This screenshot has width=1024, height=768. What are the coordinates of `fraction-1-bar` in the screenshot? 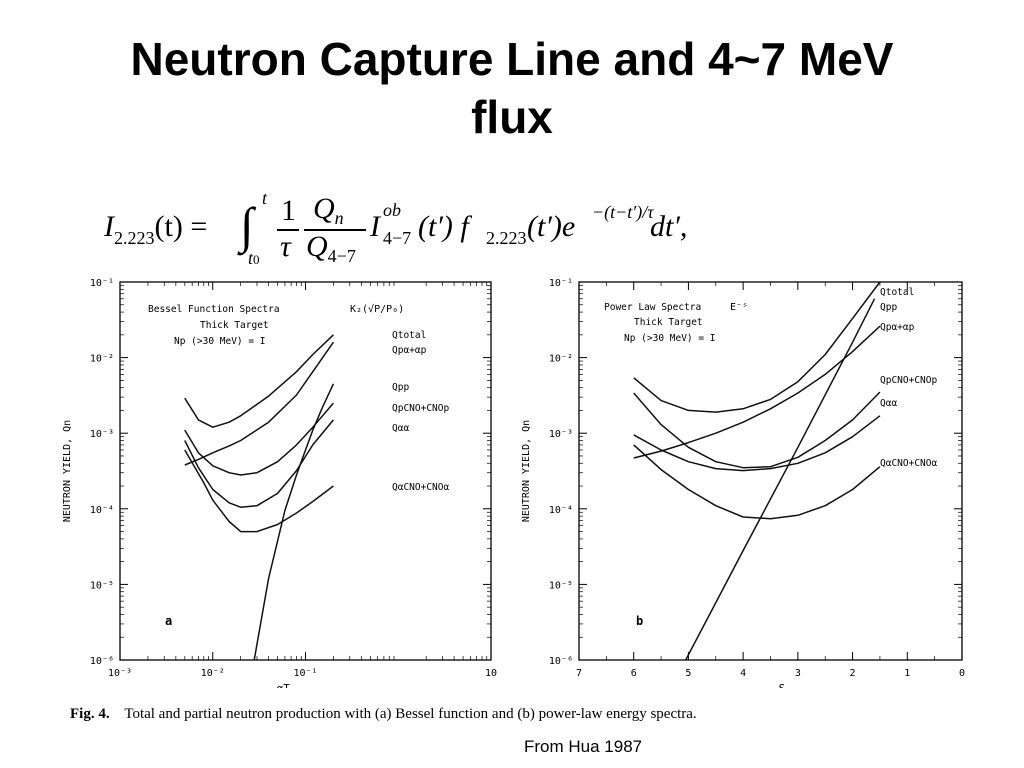 It's located at (288, 230).